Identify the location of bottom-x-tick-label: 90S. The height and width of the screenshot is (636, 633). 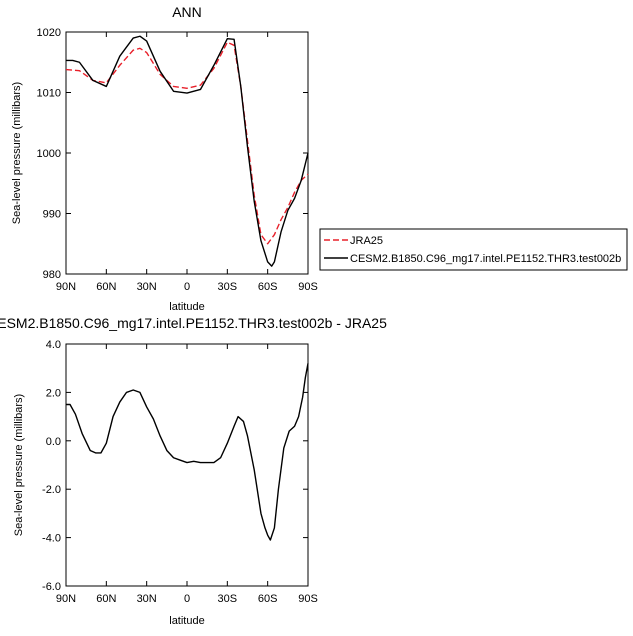
(308, 599).